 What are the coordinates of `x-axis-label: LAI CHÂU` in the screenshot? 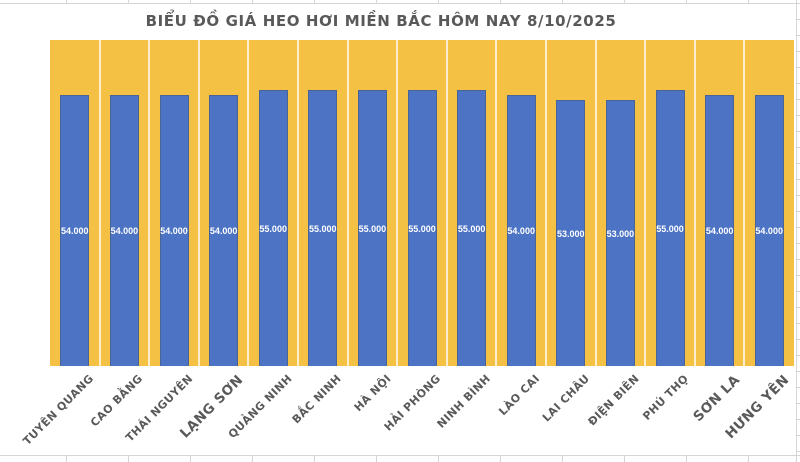 It's located at (566, 398).